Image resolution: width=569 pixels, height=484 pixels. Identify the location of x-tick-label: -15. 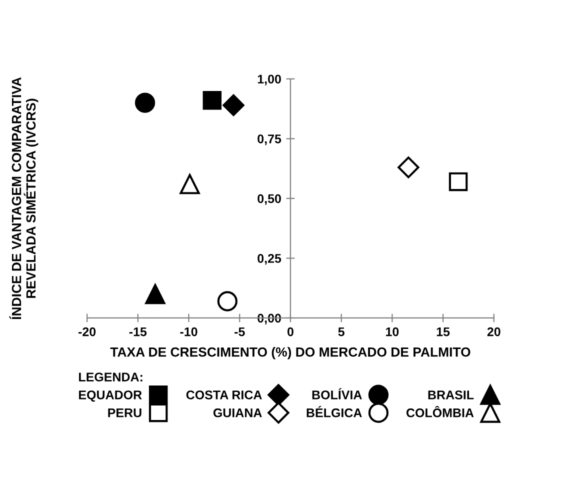
(138, 331).